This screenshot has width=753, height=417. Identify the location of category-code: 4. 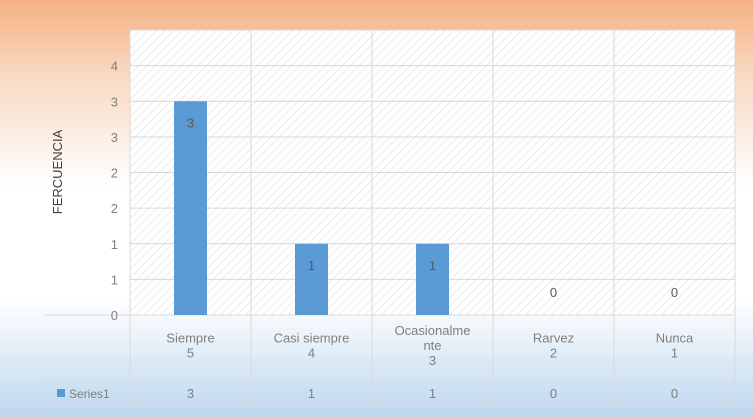
(311, 353).